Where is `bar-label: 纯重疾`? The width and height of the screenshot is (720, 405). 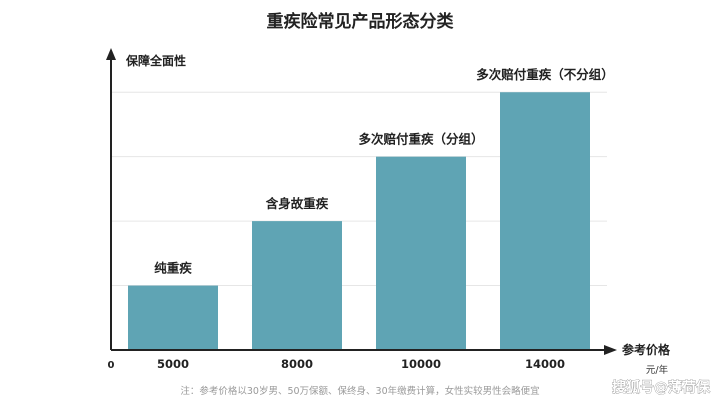 bar-label: 纯重疾 is located at coordinates (173, 268).